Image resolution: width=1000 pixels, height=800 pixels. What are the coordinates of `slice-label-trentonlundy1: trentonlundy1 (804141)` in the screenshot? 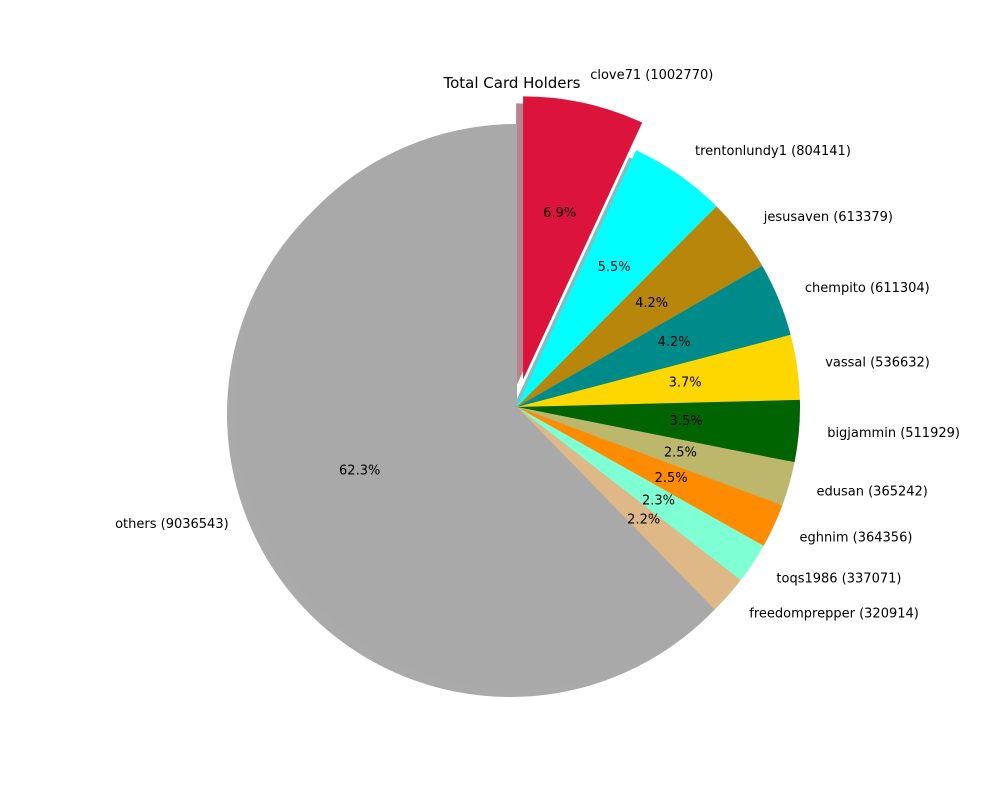 It's located at (773, 151).